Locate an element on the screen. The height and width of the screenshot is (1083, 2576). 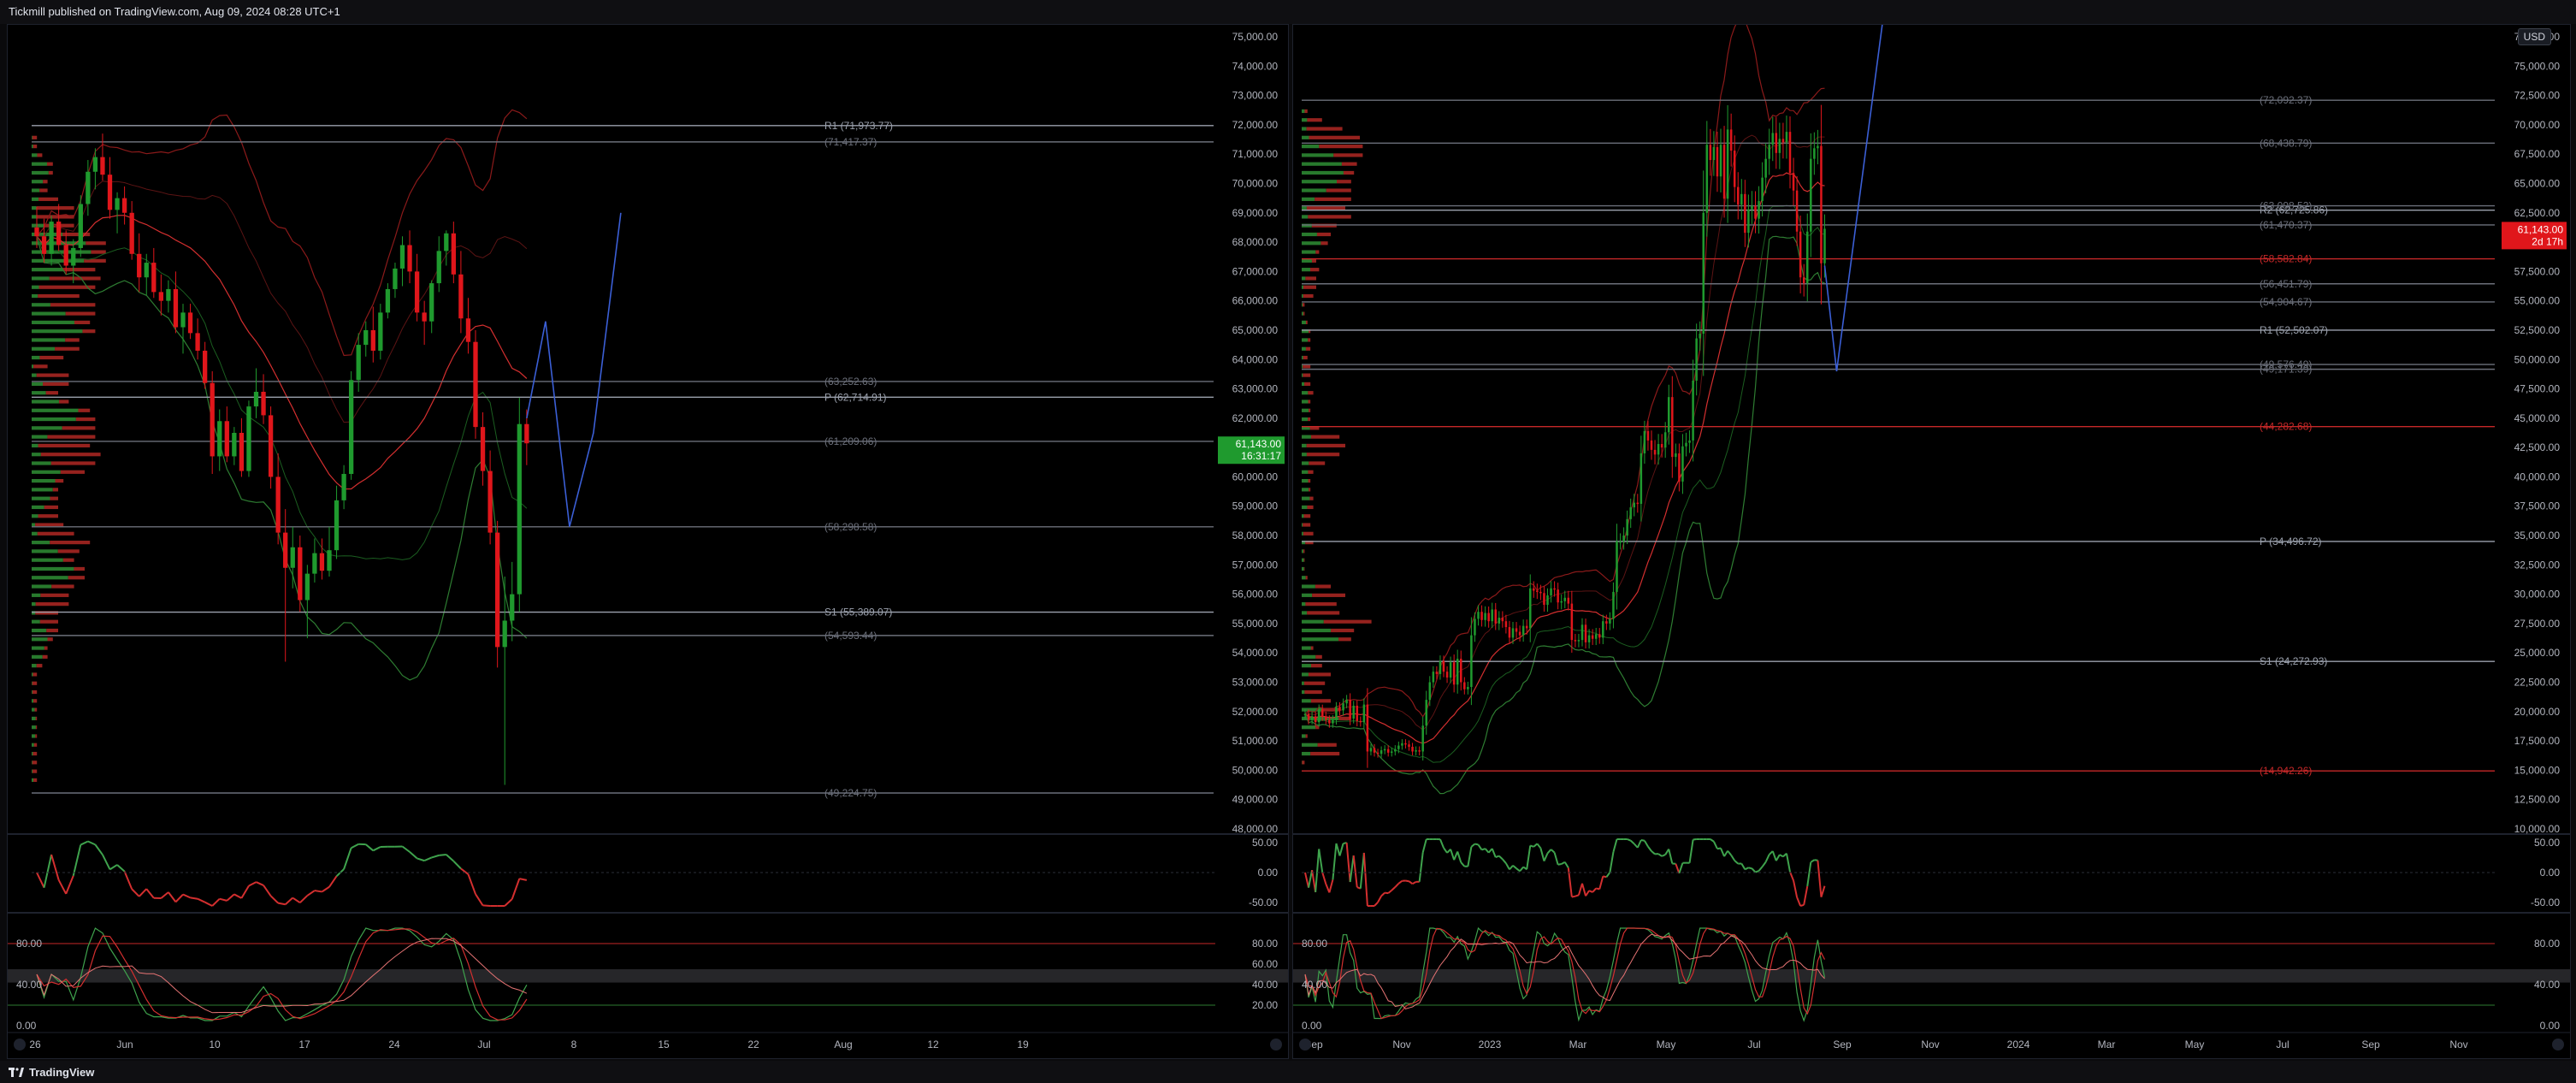
footer-bar: TradingView is located at coordinates (1288, 1072).